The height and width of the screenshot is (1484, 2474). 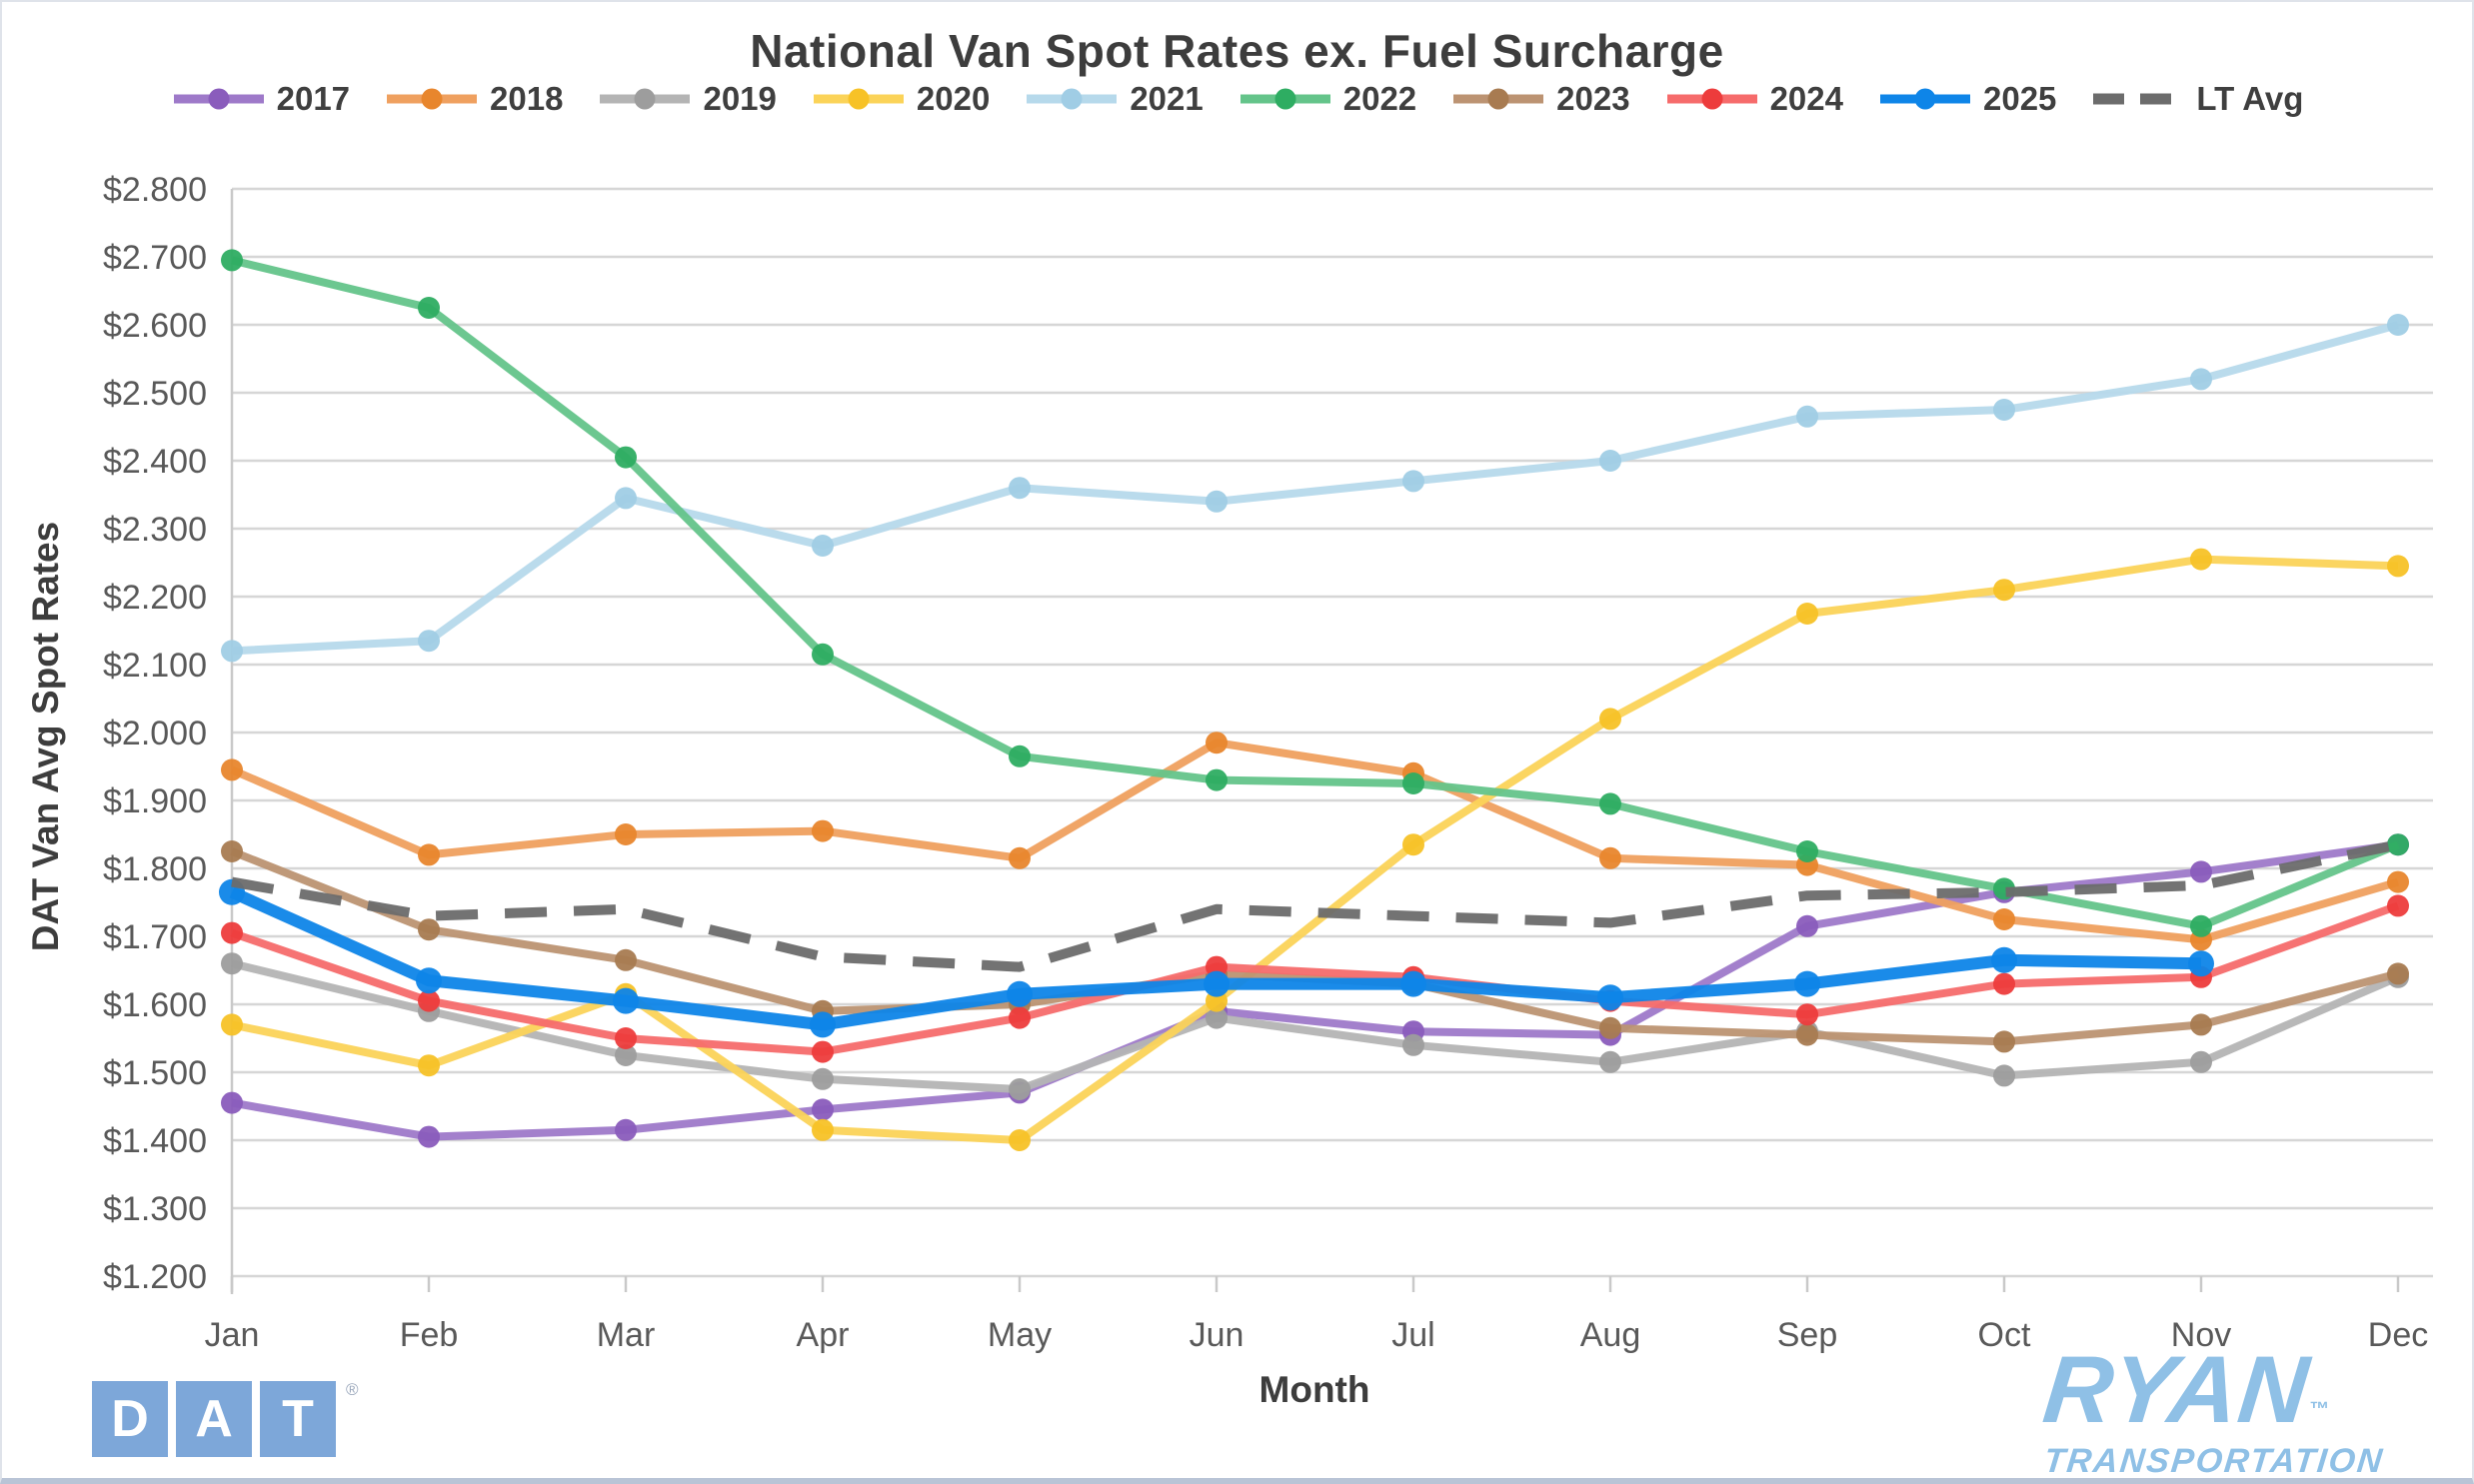 I want to click on legend-item-2023: 2023, so click(x=1540, y=99).